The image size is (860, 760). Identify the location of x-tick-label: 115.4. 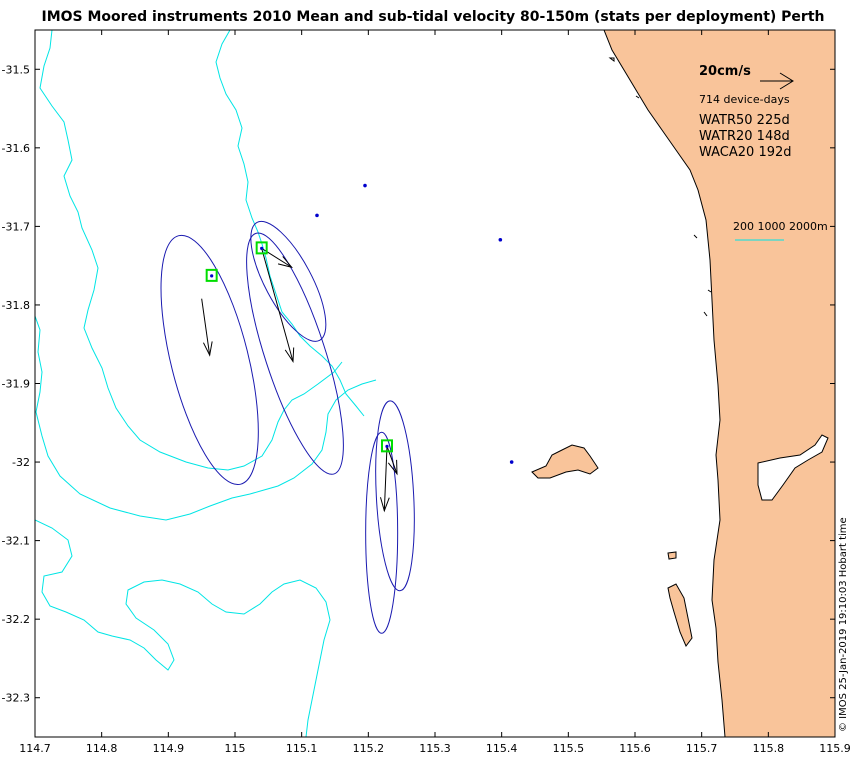
(502, 748).